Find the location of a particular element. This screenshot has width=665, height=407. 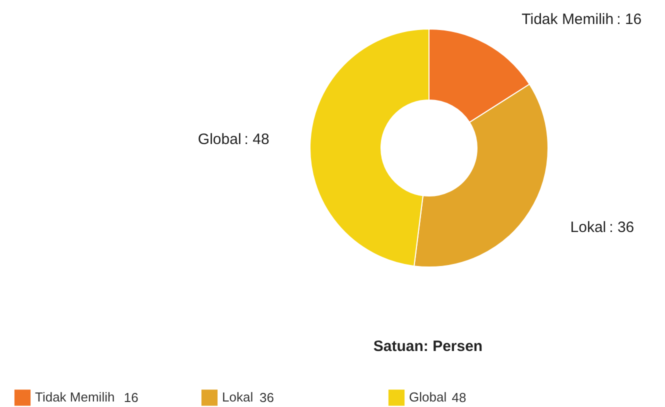

data-label: : 48 is located at coordinates (257, 139).